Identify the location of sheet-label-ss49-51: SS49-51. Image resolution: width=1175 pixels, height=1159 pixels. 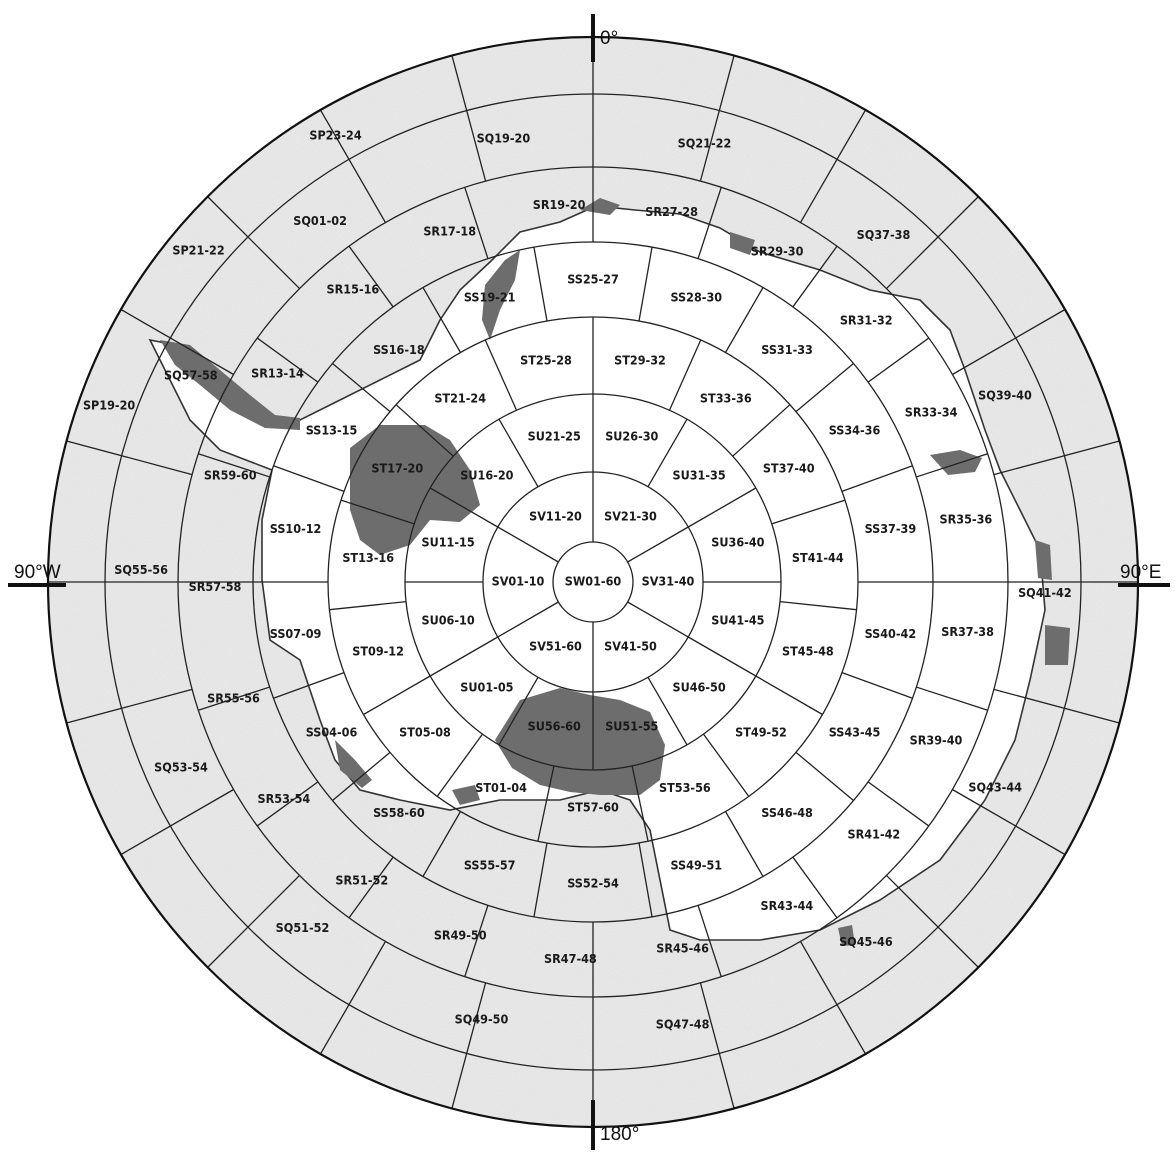
(696, 864).